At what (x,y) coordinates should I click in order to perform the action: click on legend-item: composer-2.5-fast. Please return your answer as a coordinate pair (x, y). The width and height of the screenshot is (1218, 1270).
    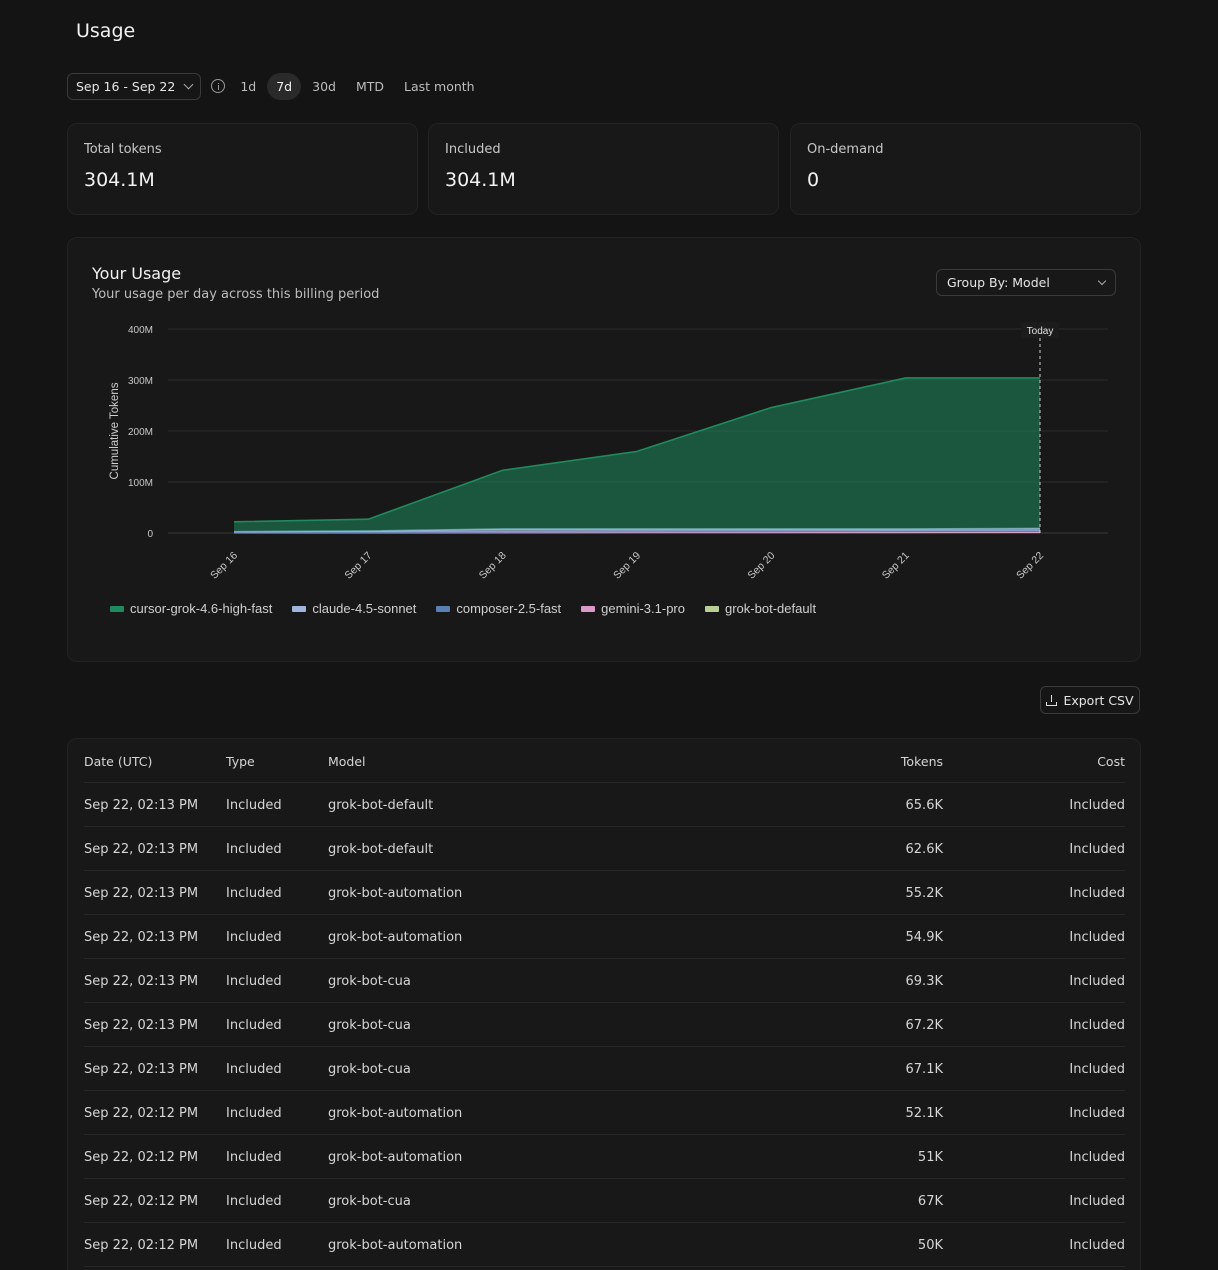
    Looking at the image, I should click on (498, 608).